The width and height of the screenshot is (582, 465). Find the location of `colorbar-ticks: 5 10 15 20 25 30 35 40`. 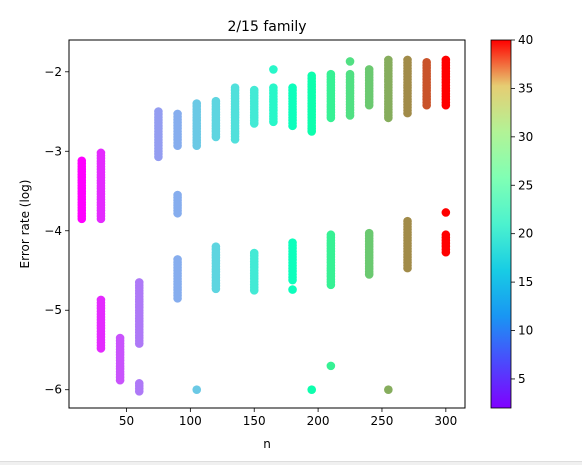

colorbar-ticks: 5 10 15 20 25 30 35 40 is located at coordinates (522, 209).